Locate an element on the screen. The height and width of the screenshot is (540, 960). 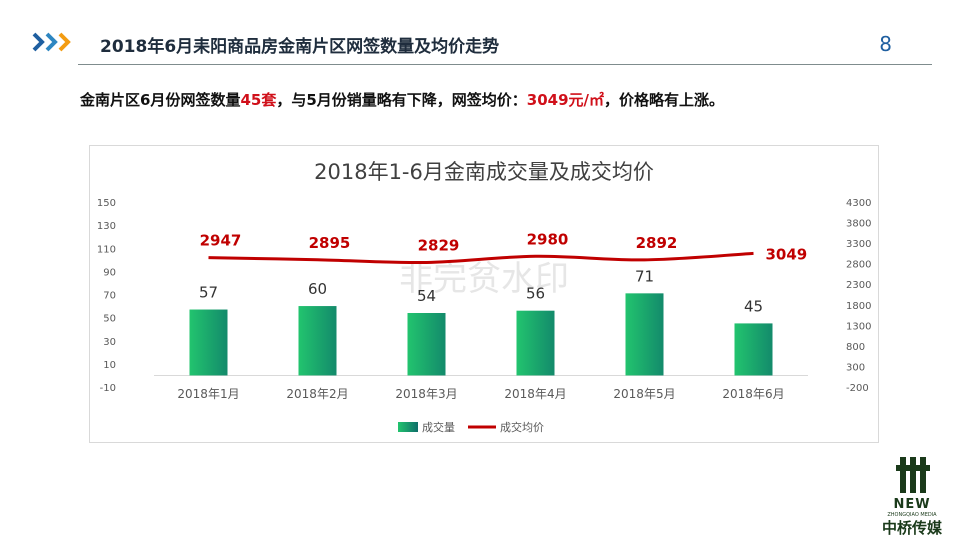
left-axis-tick-label: 110 is located at coordinates (106, 249).